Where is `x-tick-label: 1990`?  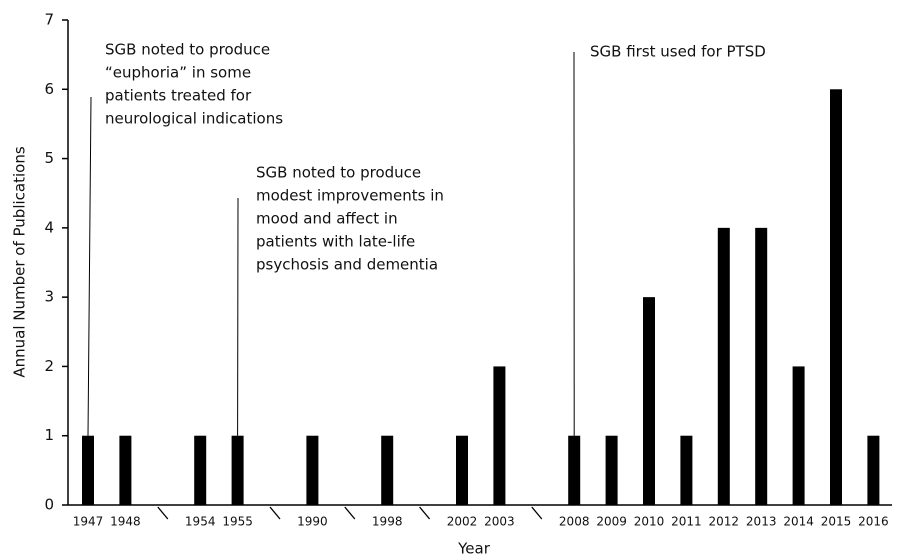
x-tick-label: 1990 is located at coordinates (312, 522).